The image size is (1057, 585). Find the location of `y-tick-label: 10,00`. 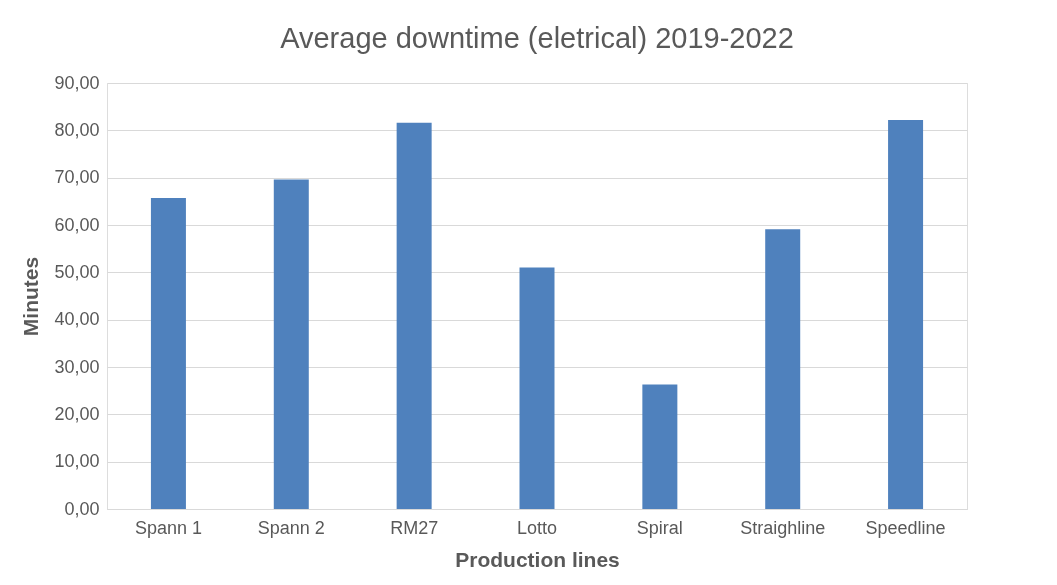

y-tick-label: 10,00 is located at coordinates (77, 461).